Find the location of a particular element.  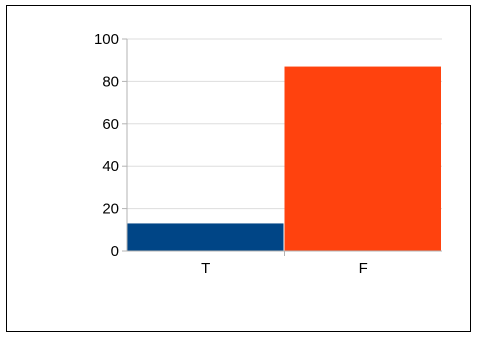

y-tick-label: 40 is located at coordinates (110, 166).